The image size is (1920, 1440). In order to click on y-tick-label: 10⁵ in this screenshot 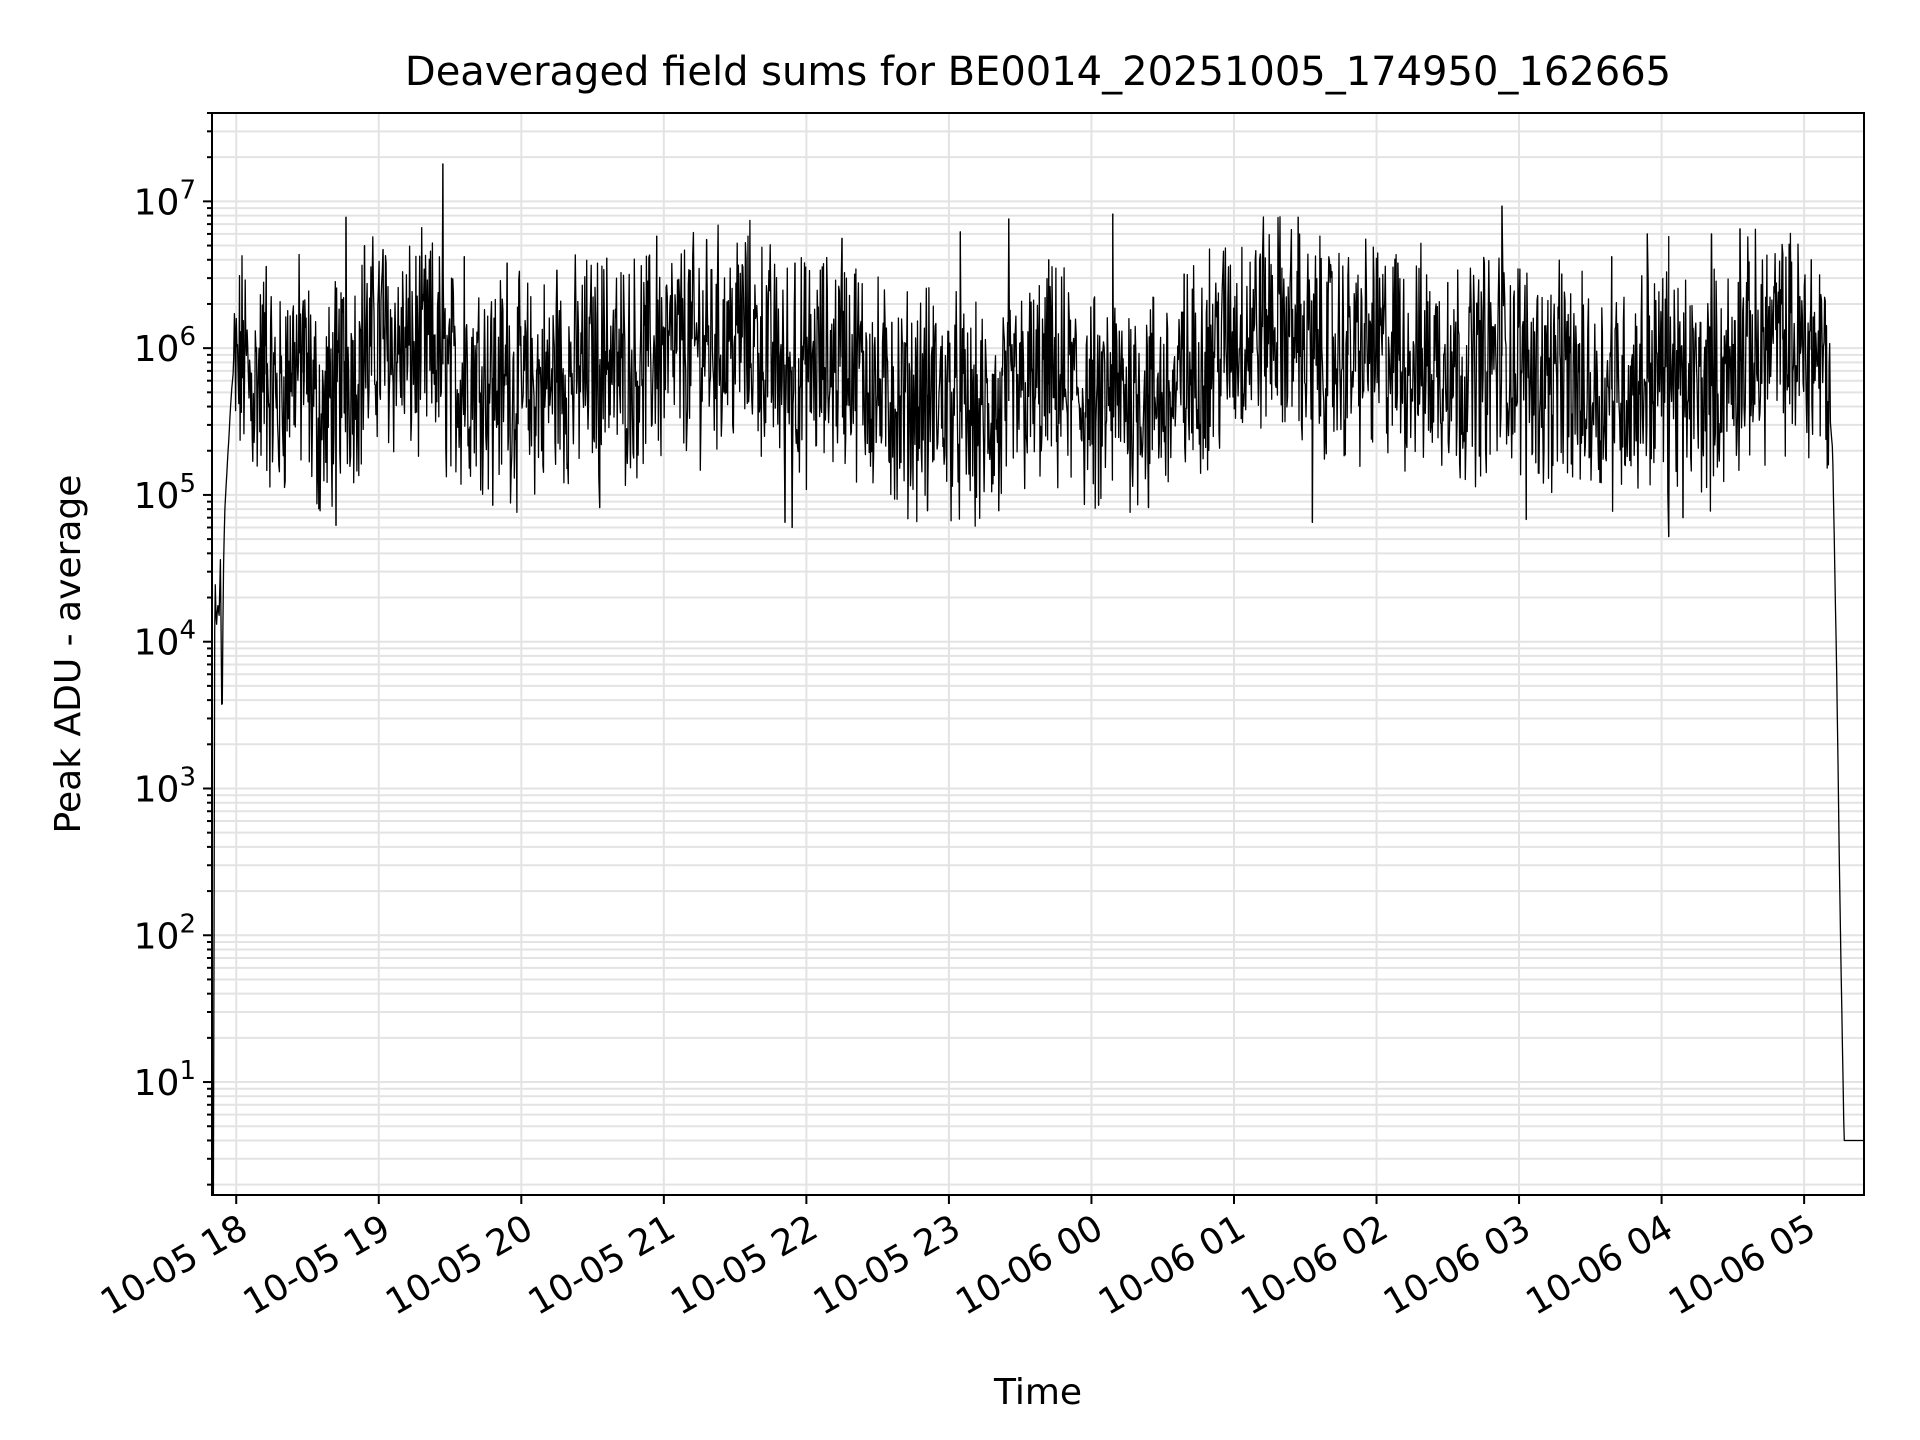, I will do `click(165, 493)`.